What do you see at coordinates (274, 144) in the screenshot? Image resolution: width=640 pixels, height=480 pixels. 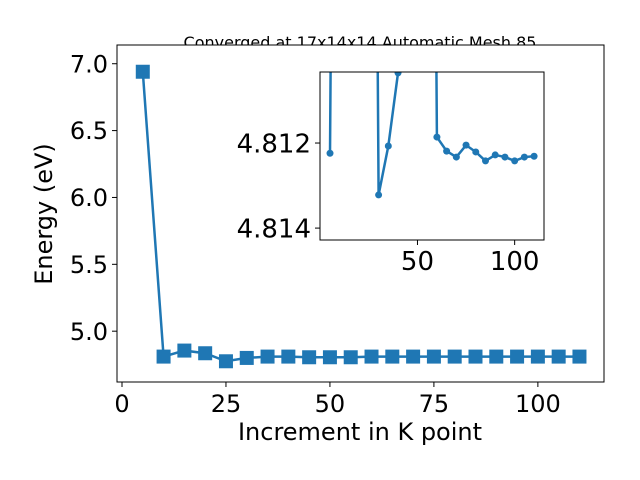 I see `y-tick-label: 4.812` at bounding box center [274, 144].